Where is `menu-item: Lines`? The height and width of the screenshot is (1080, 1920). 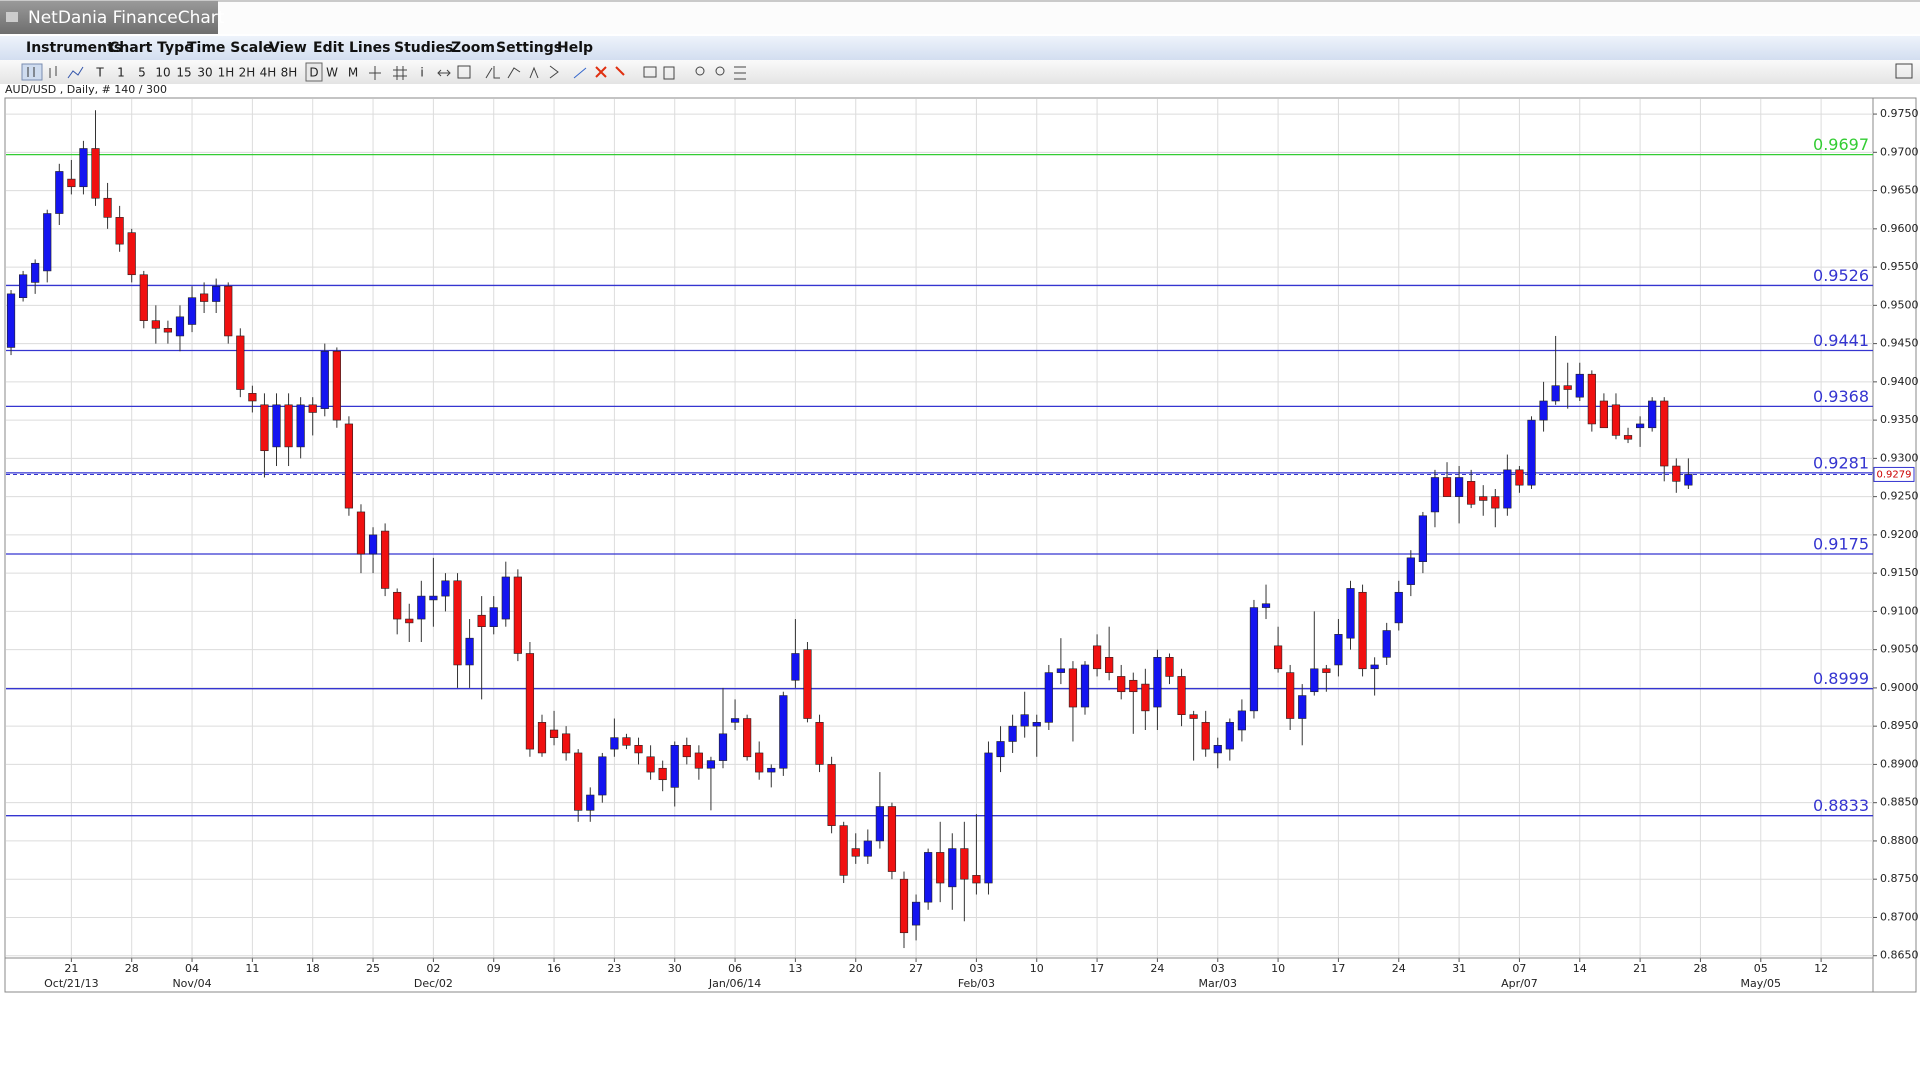
menu-item: Lines is located at coordinates (370, 48).